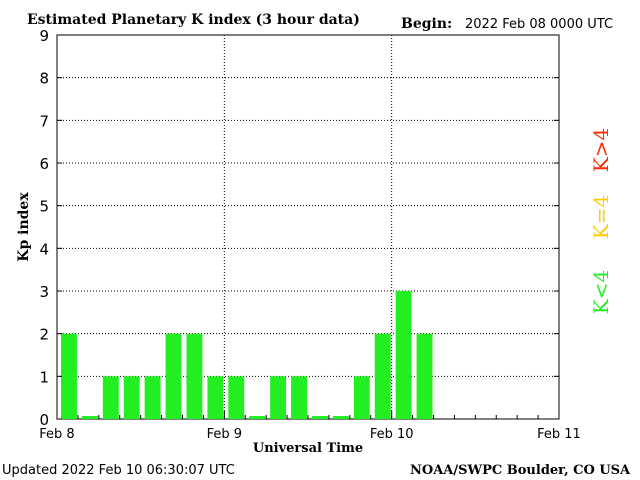  Describe the element at coordinates (539, 24) in the screenshot. I see `begin-value: 2022 Feb 08 0000 UTC` at that location.